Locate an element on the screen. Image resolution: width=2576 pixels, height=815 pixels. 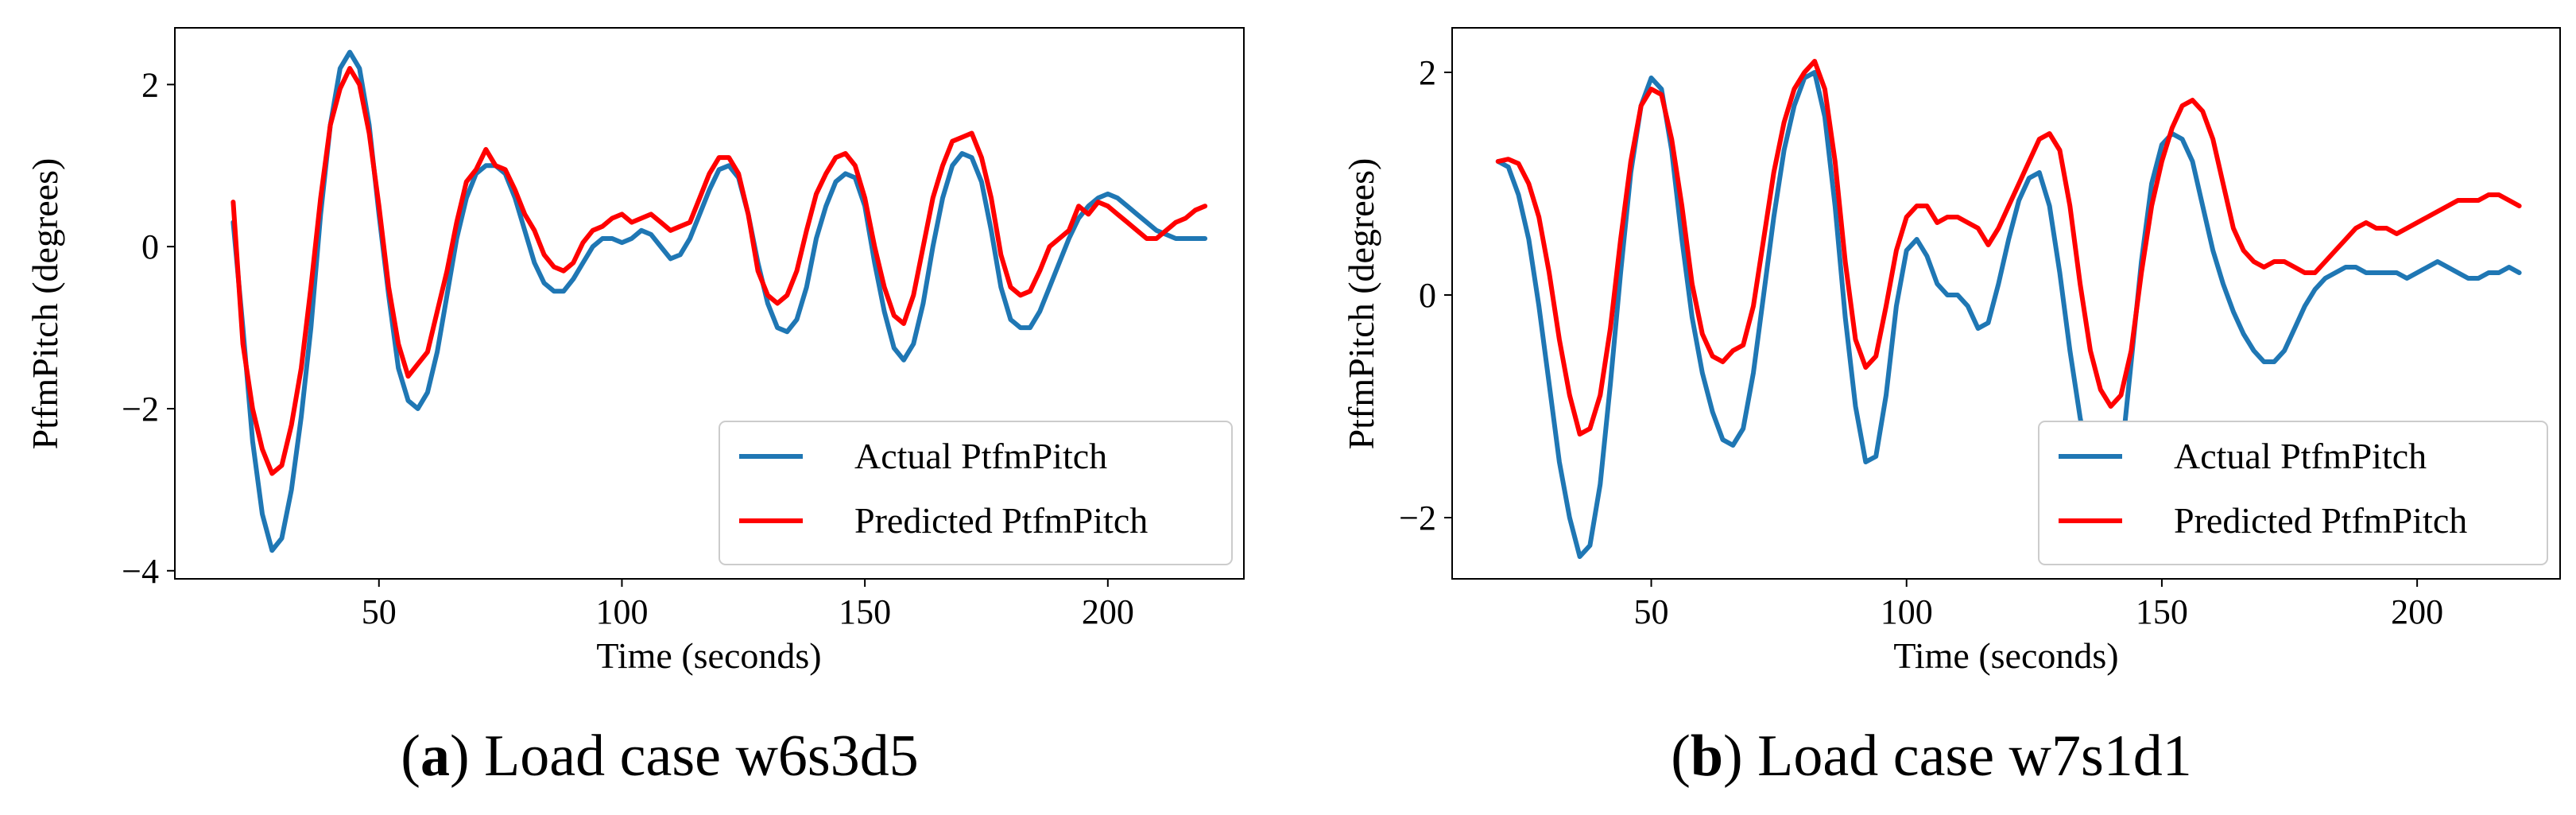
y-axis: −4 −2 0 2 is located at coordinates (148, 328).